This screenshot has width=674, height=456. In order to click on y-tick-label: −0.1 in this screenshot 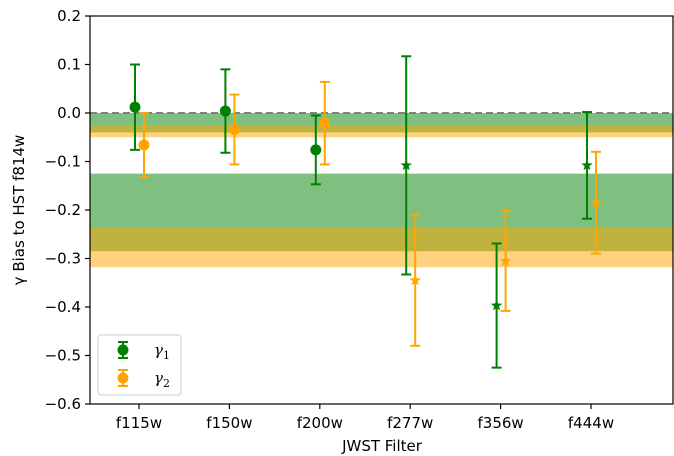, I will do `click(63, 162)`.